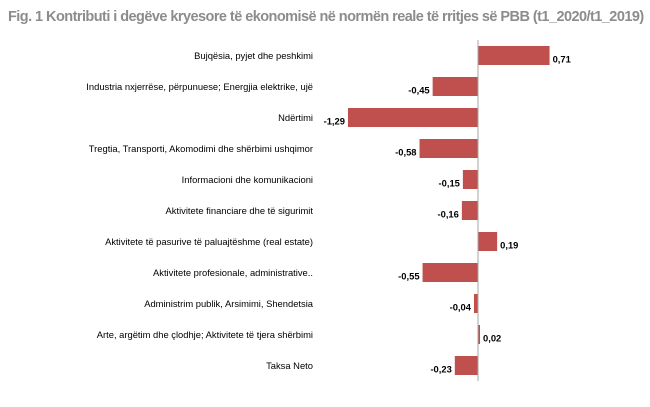  I want to click on value-label: -0,45, so click(418, 90).